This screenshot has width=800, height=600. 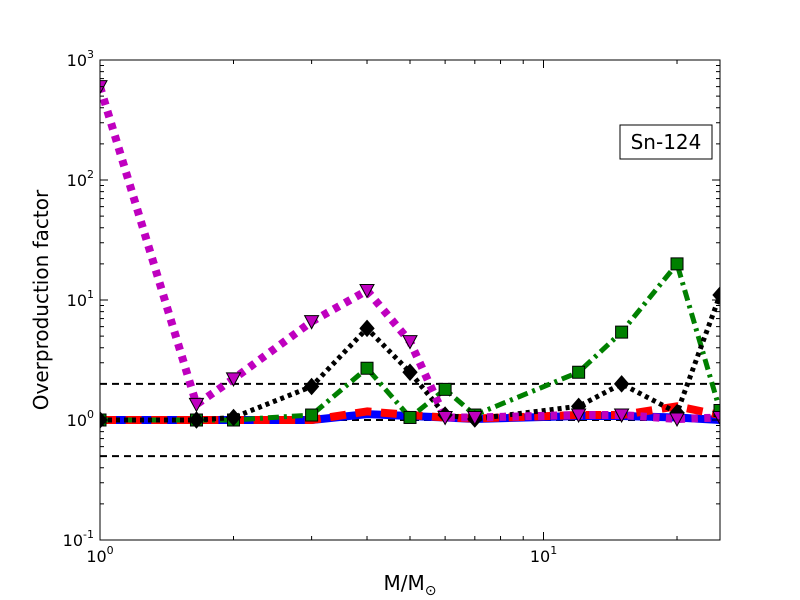 I want to click on x-tick-label: 10¹, so click(x=543, y=555).